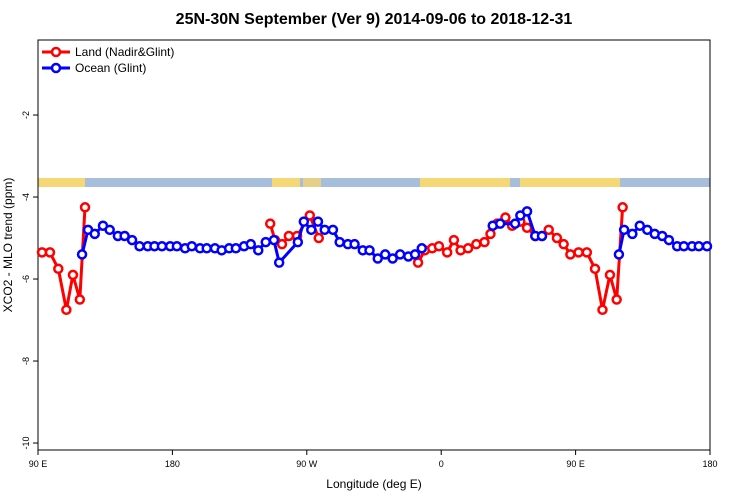  Describe the element at coordinates (26, 361) in the screenshot. I see `y-tick-label: -8` at that location.